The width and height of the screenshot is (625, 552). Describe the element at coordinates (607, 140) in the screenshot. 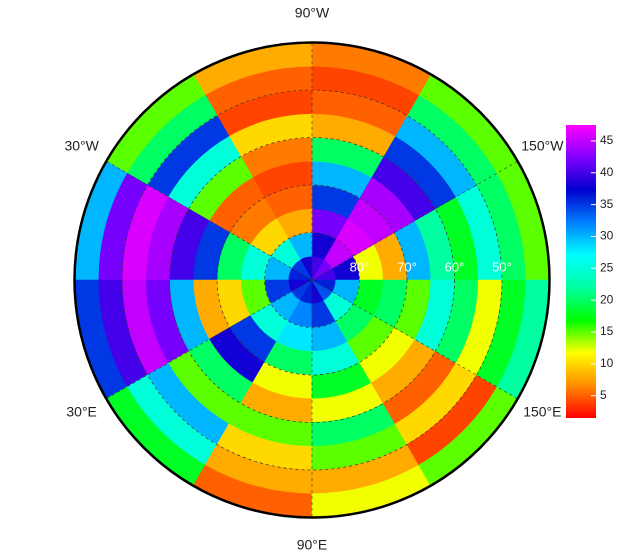

I see `colorbar-label: 45` at that location.